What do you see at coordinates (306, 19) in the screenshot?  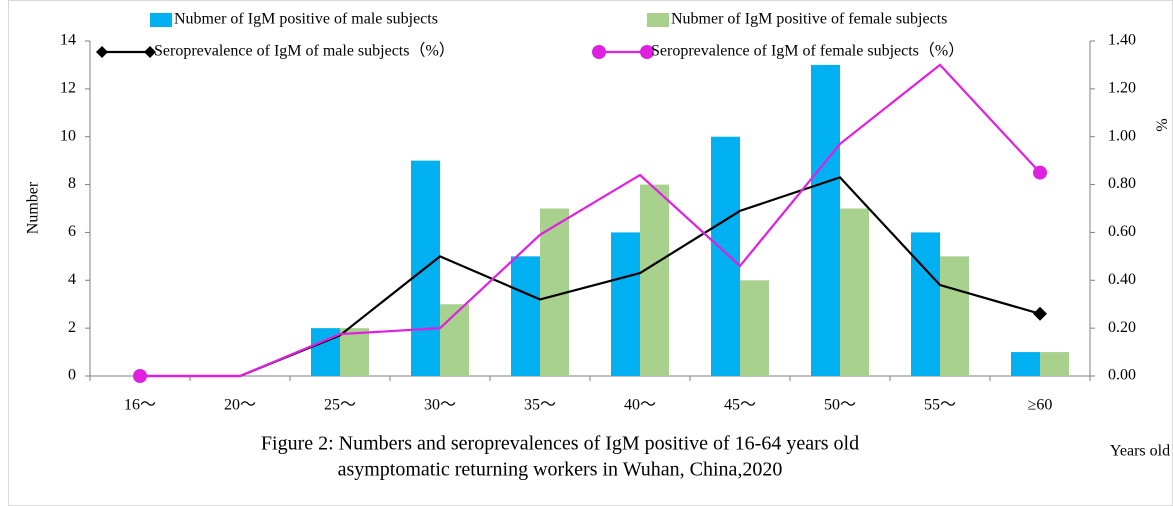 I see `legend-label: Nubmer of IgM positive of male subjects` at bounding box center [306, 19].